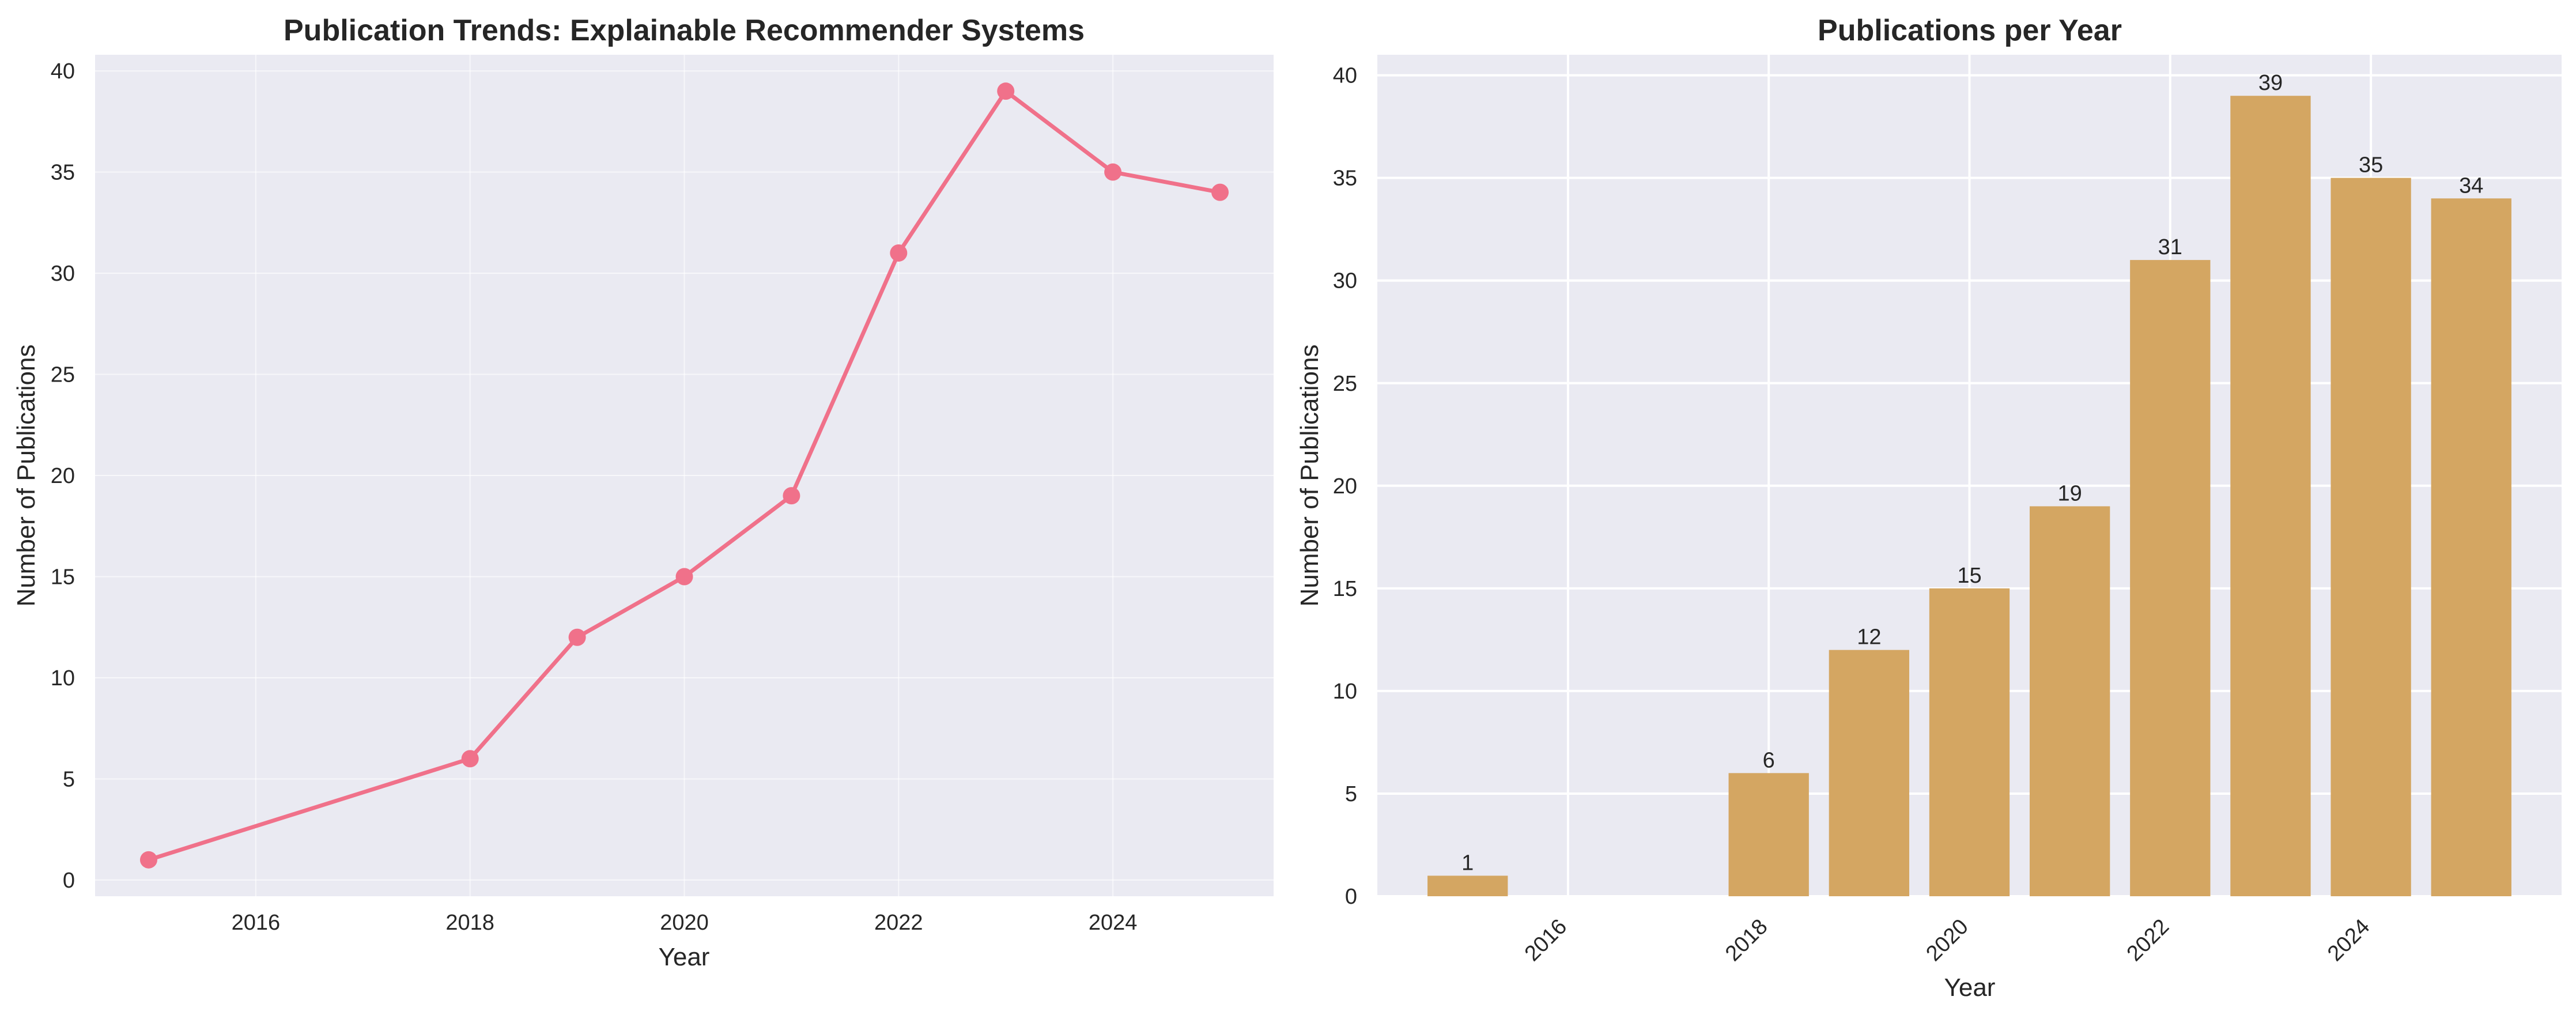 The image size is (2576, 1019). What do you see at coordinates (63, 678) in the screenshot?
I see `line-chart-y-tick-label: 10` at bounding box center [63, 678].